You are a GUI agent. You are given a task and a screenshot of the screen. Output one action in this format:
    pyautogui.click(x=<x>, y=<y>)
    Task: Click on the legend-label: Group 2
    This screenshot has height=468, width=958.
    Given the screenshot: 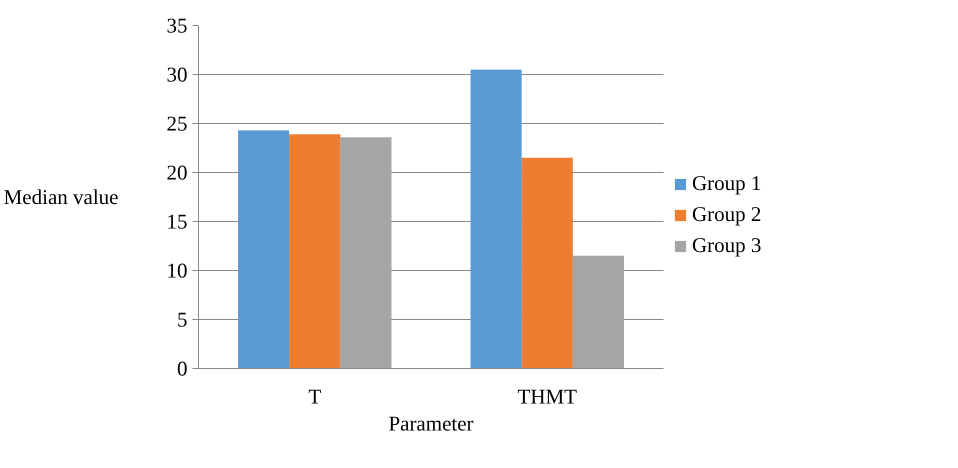 What is the action you would take?
    pyautogui.click(x=727, y=214)
    